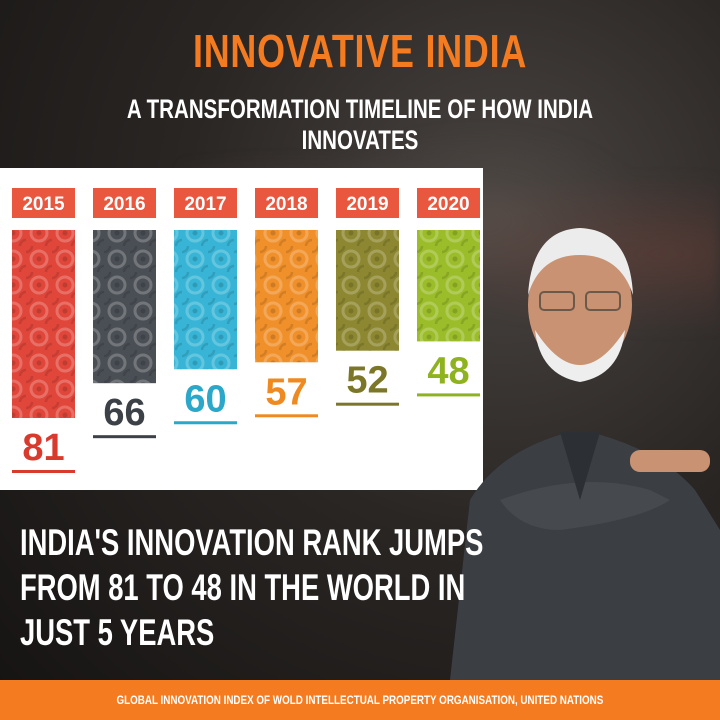  I want to click on tick-label-2016: 2016, so click(124, 204).